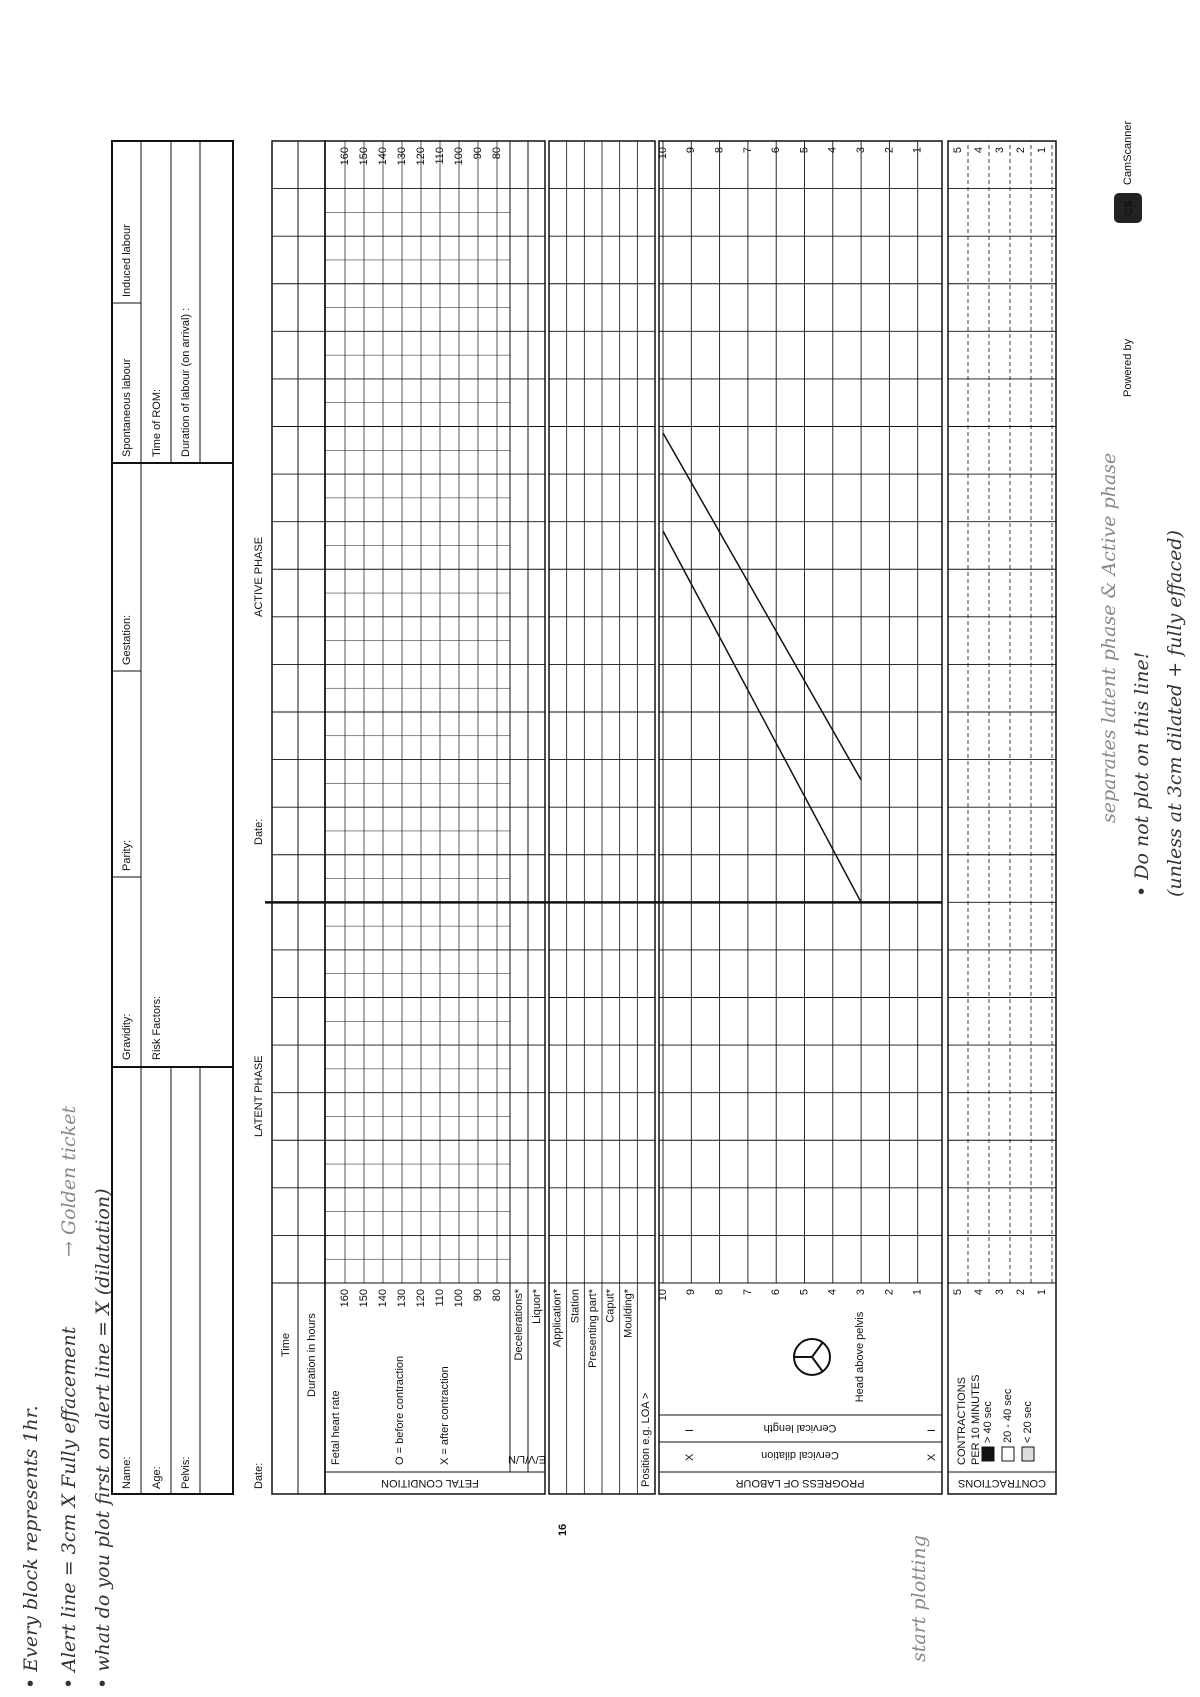  What do you see at coordinates (593, 1328) in the screenshot?
I see `label: Presenting part*` at bounding box center [593, 1328].